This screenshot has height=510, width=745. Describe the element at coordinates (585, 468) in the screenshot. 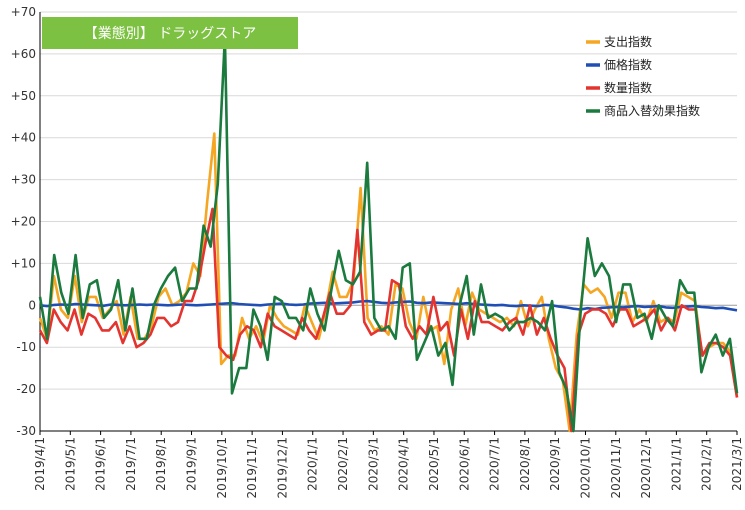

I see `x-tick-label: 2020/10/1` at that location.